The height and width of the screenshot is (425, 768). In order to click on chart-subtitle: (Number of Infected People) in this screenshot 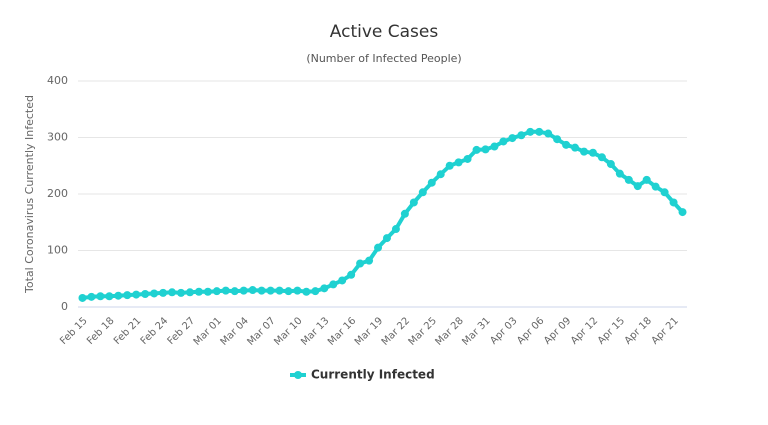, I will do `click(383, 58)`.